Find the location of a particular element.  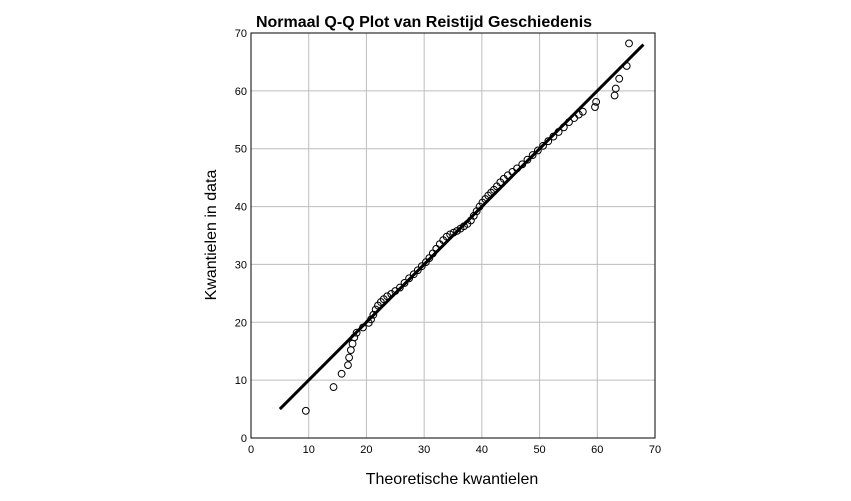

y-tick-label: 20 is located at coordinates (241, 323).